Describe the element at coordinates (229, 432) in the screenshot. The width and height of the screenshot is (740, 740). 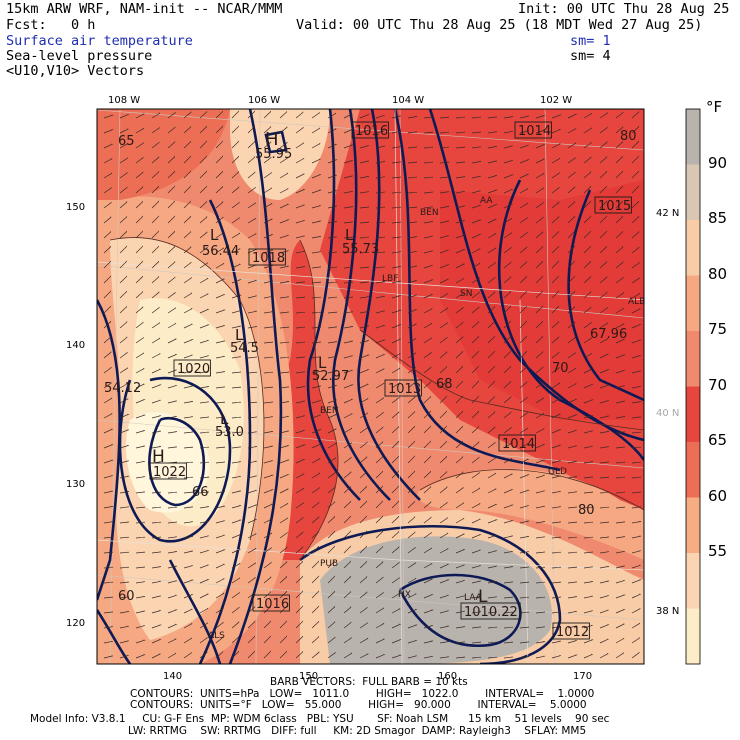
I see `temperature-label: 53.0` at that location.